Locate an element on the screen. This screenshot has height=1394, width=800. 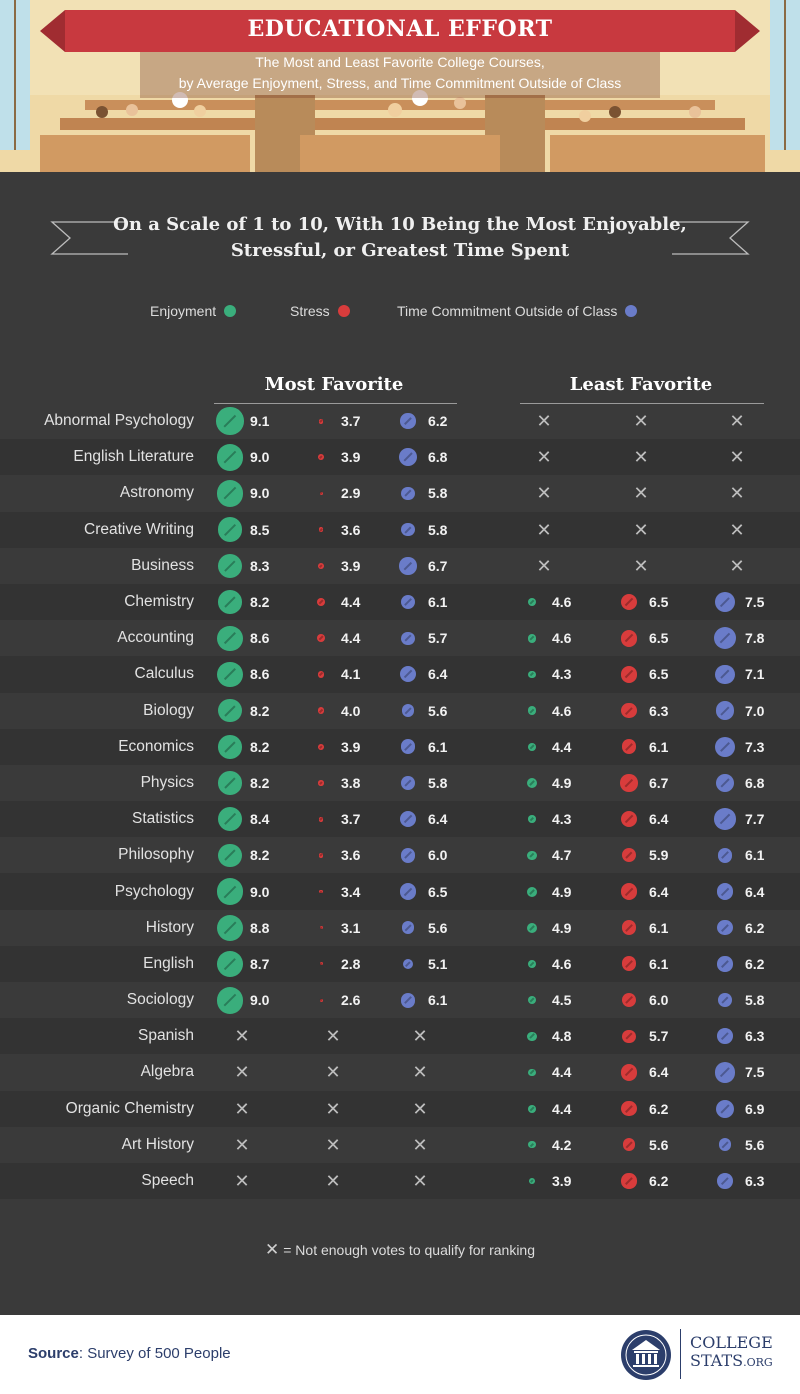
table-row: Economics 8.2 3.9 6.1 4.4 6.1 7.3 is located at coordinates (400, 746).